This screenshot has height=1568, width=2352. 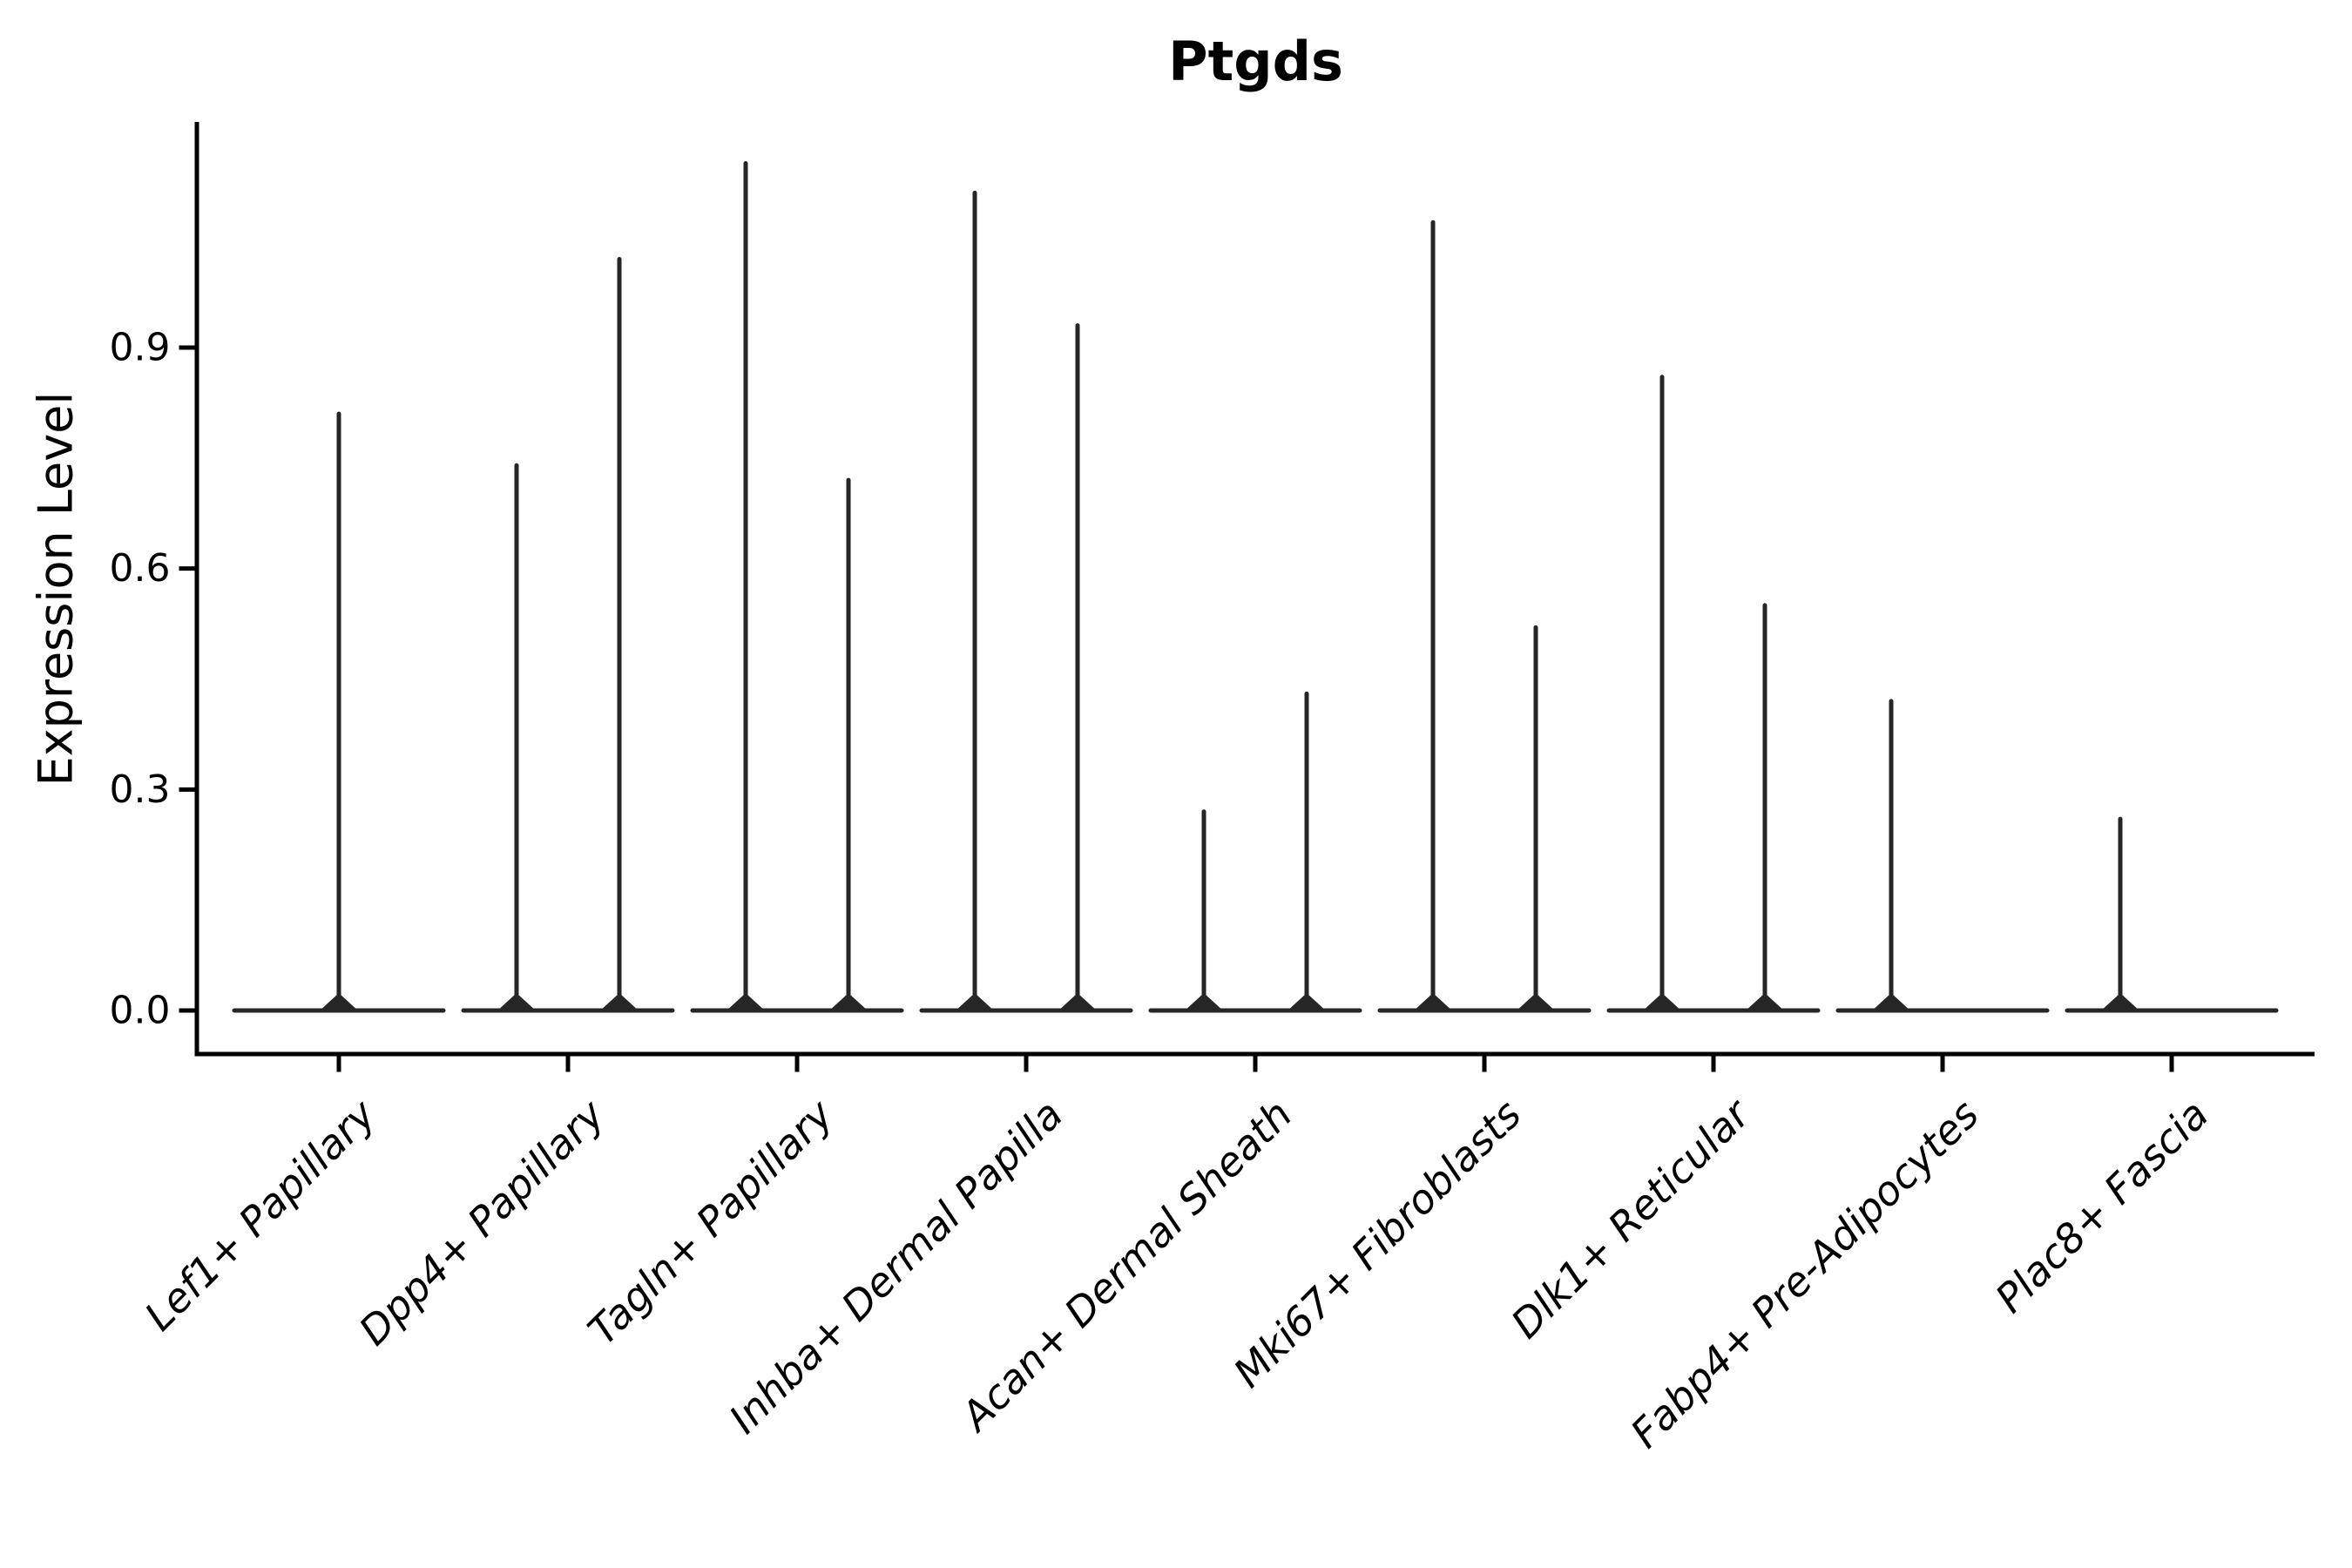 I want to click on chart-title: Ptgds, so click(x=1255, y=61).